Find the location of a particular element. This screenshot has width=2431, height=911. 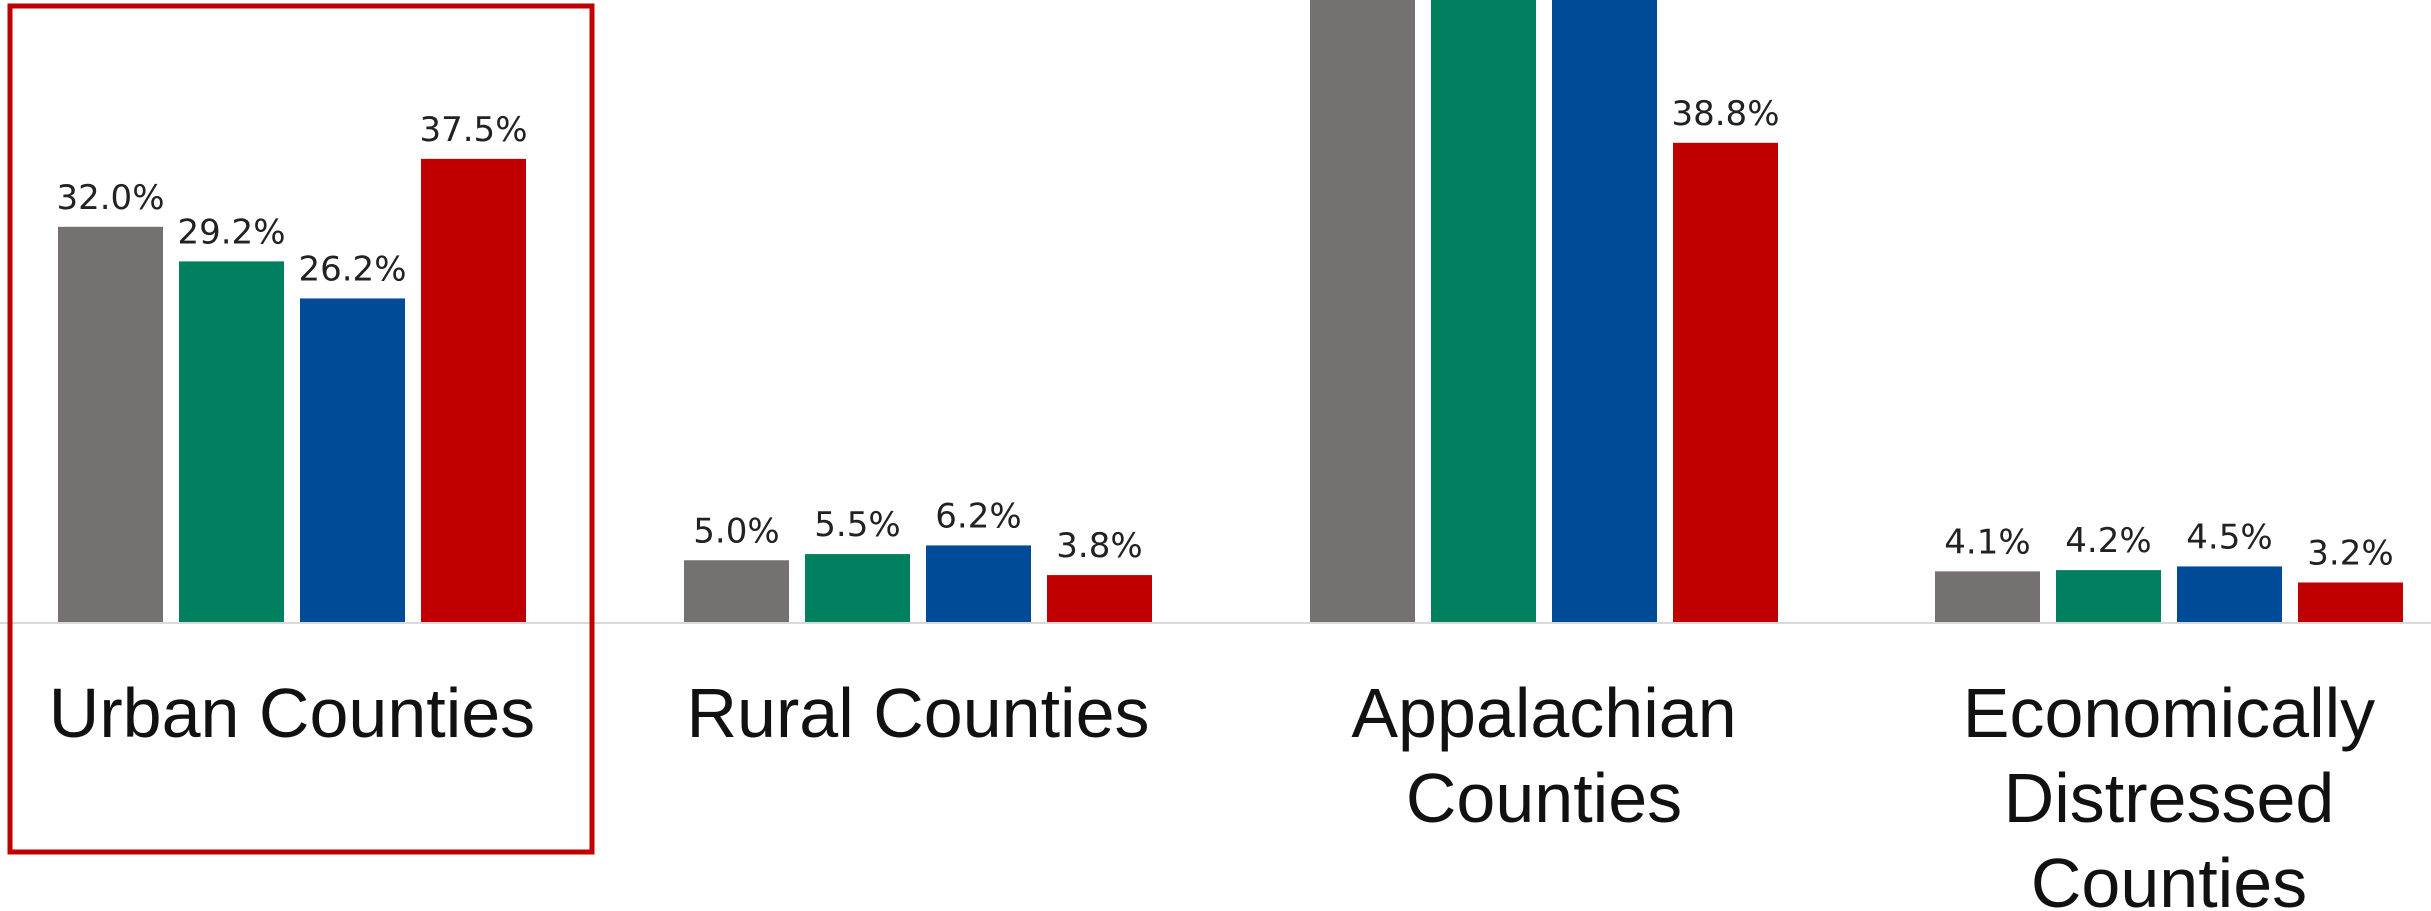

category-label-line: Appalachian is located at coordinates (1543, 713).